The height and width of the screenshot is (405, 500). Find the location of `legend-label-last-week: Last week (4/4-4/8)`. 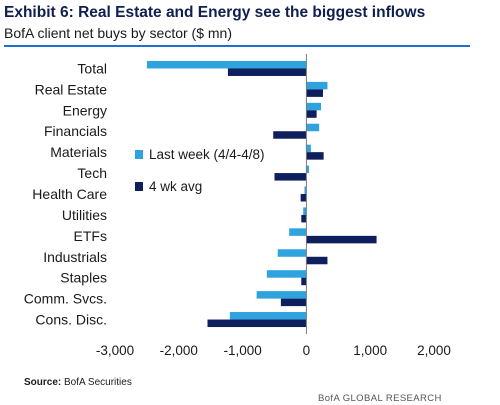

legend-label-last-week: Last week (4/4-4/8) is located at coordinates (207, 154).